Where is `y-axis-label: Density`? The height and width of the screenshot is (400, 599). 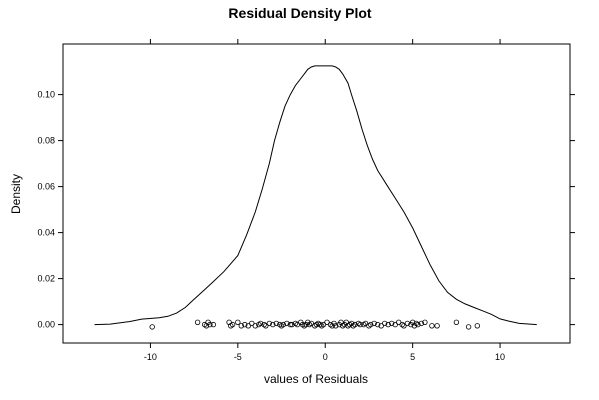 y-axis-label: Density is located at coordinates (16, 194).